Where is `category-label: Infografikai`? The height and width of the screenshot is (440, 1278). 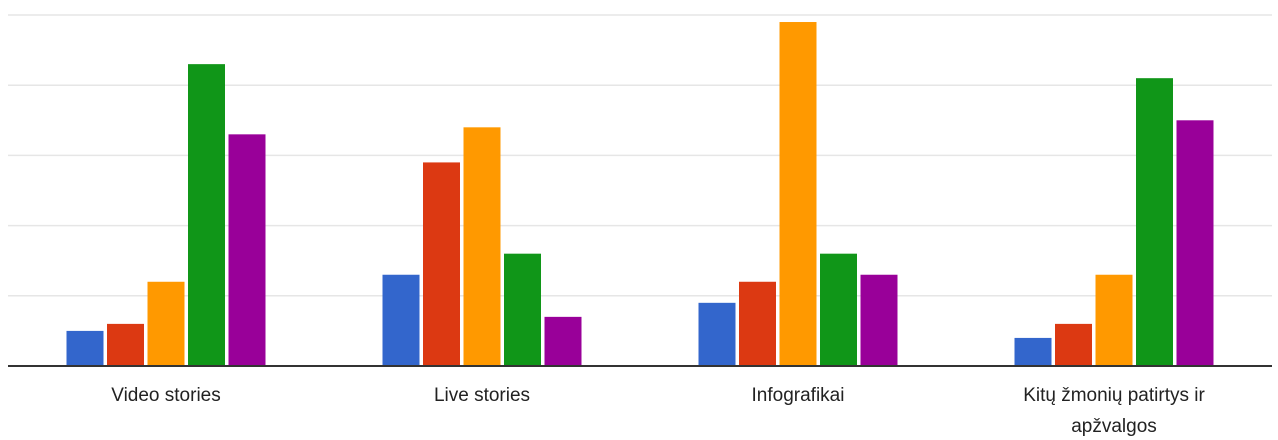
category-label: Infografikai is located at coordinates (798, 395).